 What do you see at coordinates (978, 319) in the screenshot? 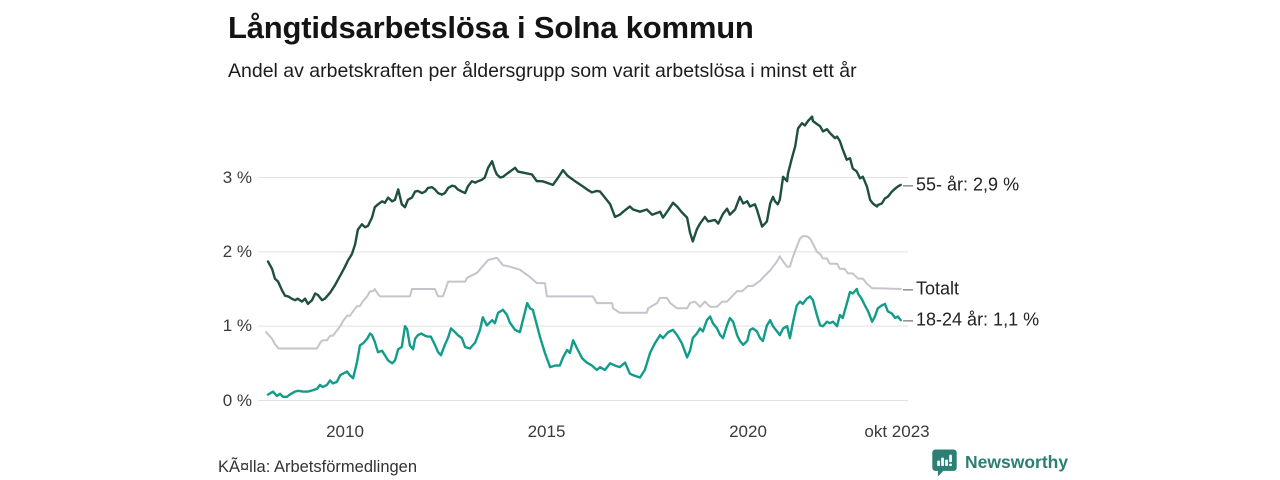
I see `series-end-label-text: 18-24 år: 1,1 %` at bounding box center [978, 319].